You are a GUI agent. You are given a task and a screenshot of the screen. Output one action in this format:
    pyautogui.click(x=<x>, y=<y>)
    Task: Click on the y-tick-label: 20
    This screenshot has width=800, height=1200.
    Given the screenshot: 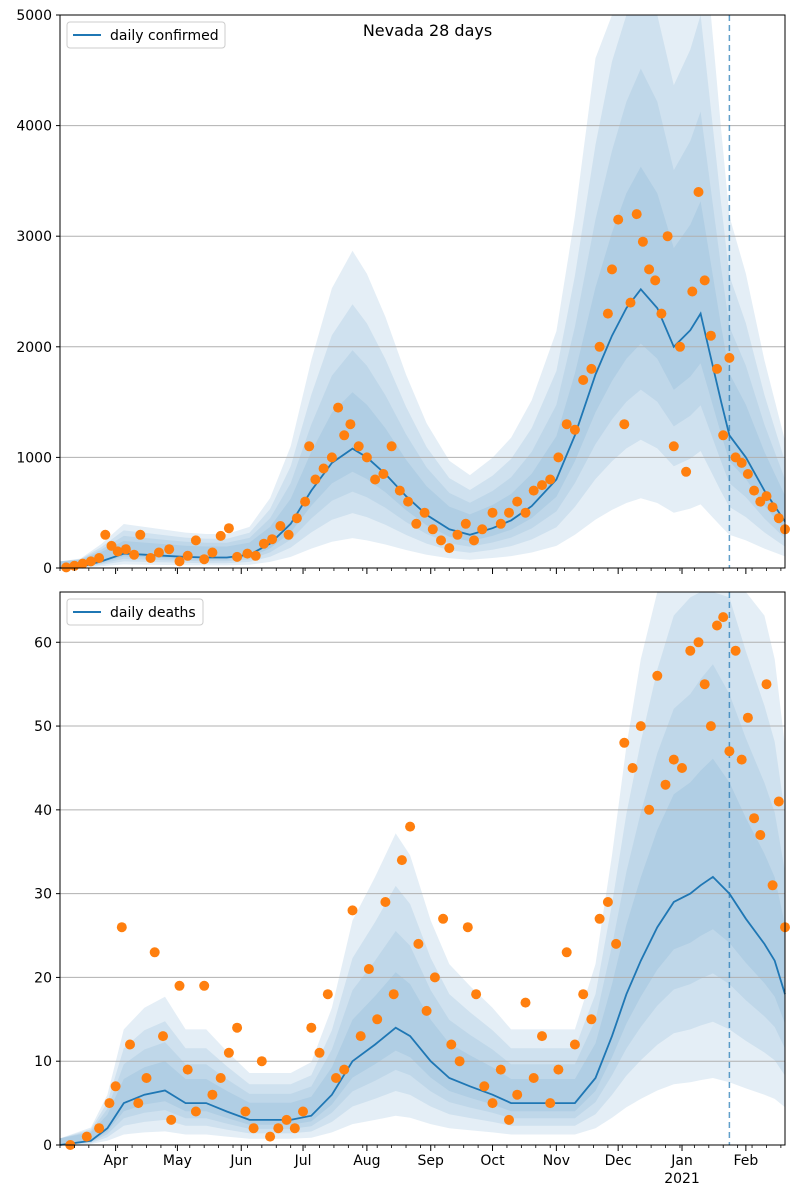 What is the action you would take?
    pyautogui.click(x=43, y=978)
    